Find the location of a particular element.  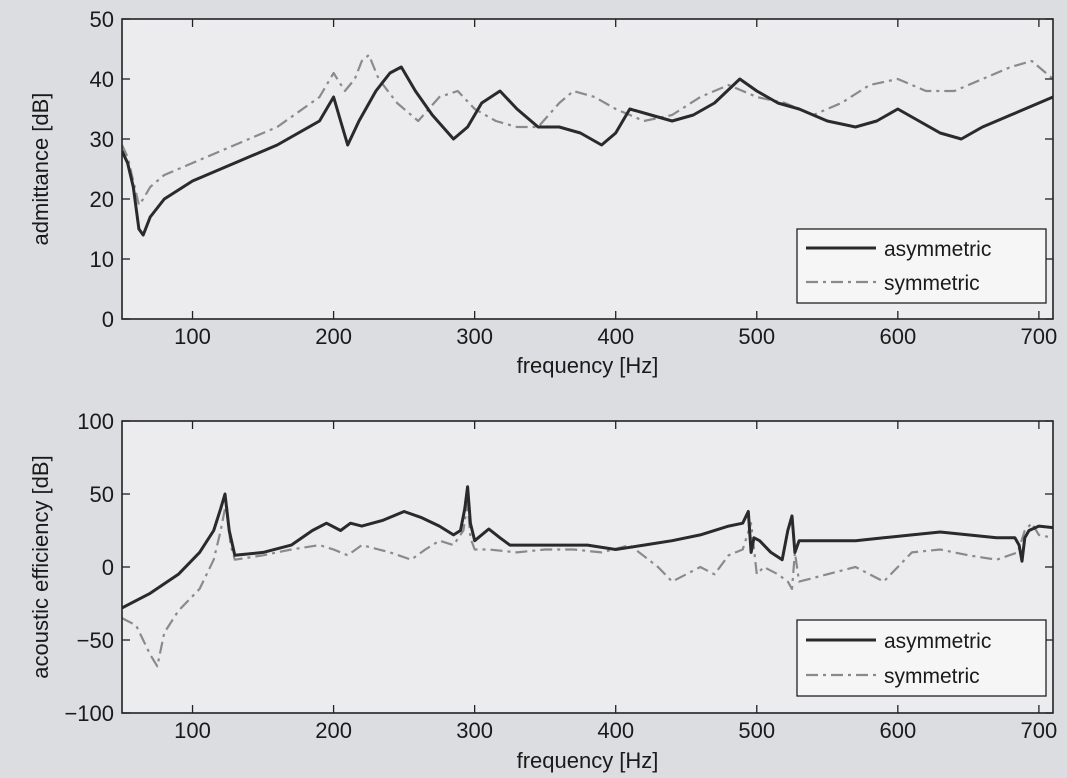

admittance-y-axis-label: admittance [dB] is located at coordinates (40, 169).